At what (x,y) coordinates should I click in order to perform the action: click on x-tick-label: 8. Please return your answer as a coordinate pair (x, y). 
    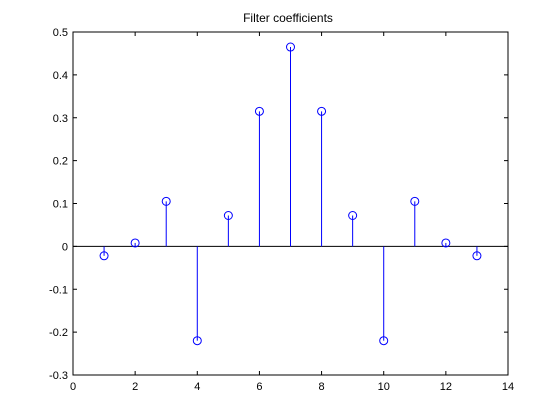
    Looking at the image, I should click on (322, 387).